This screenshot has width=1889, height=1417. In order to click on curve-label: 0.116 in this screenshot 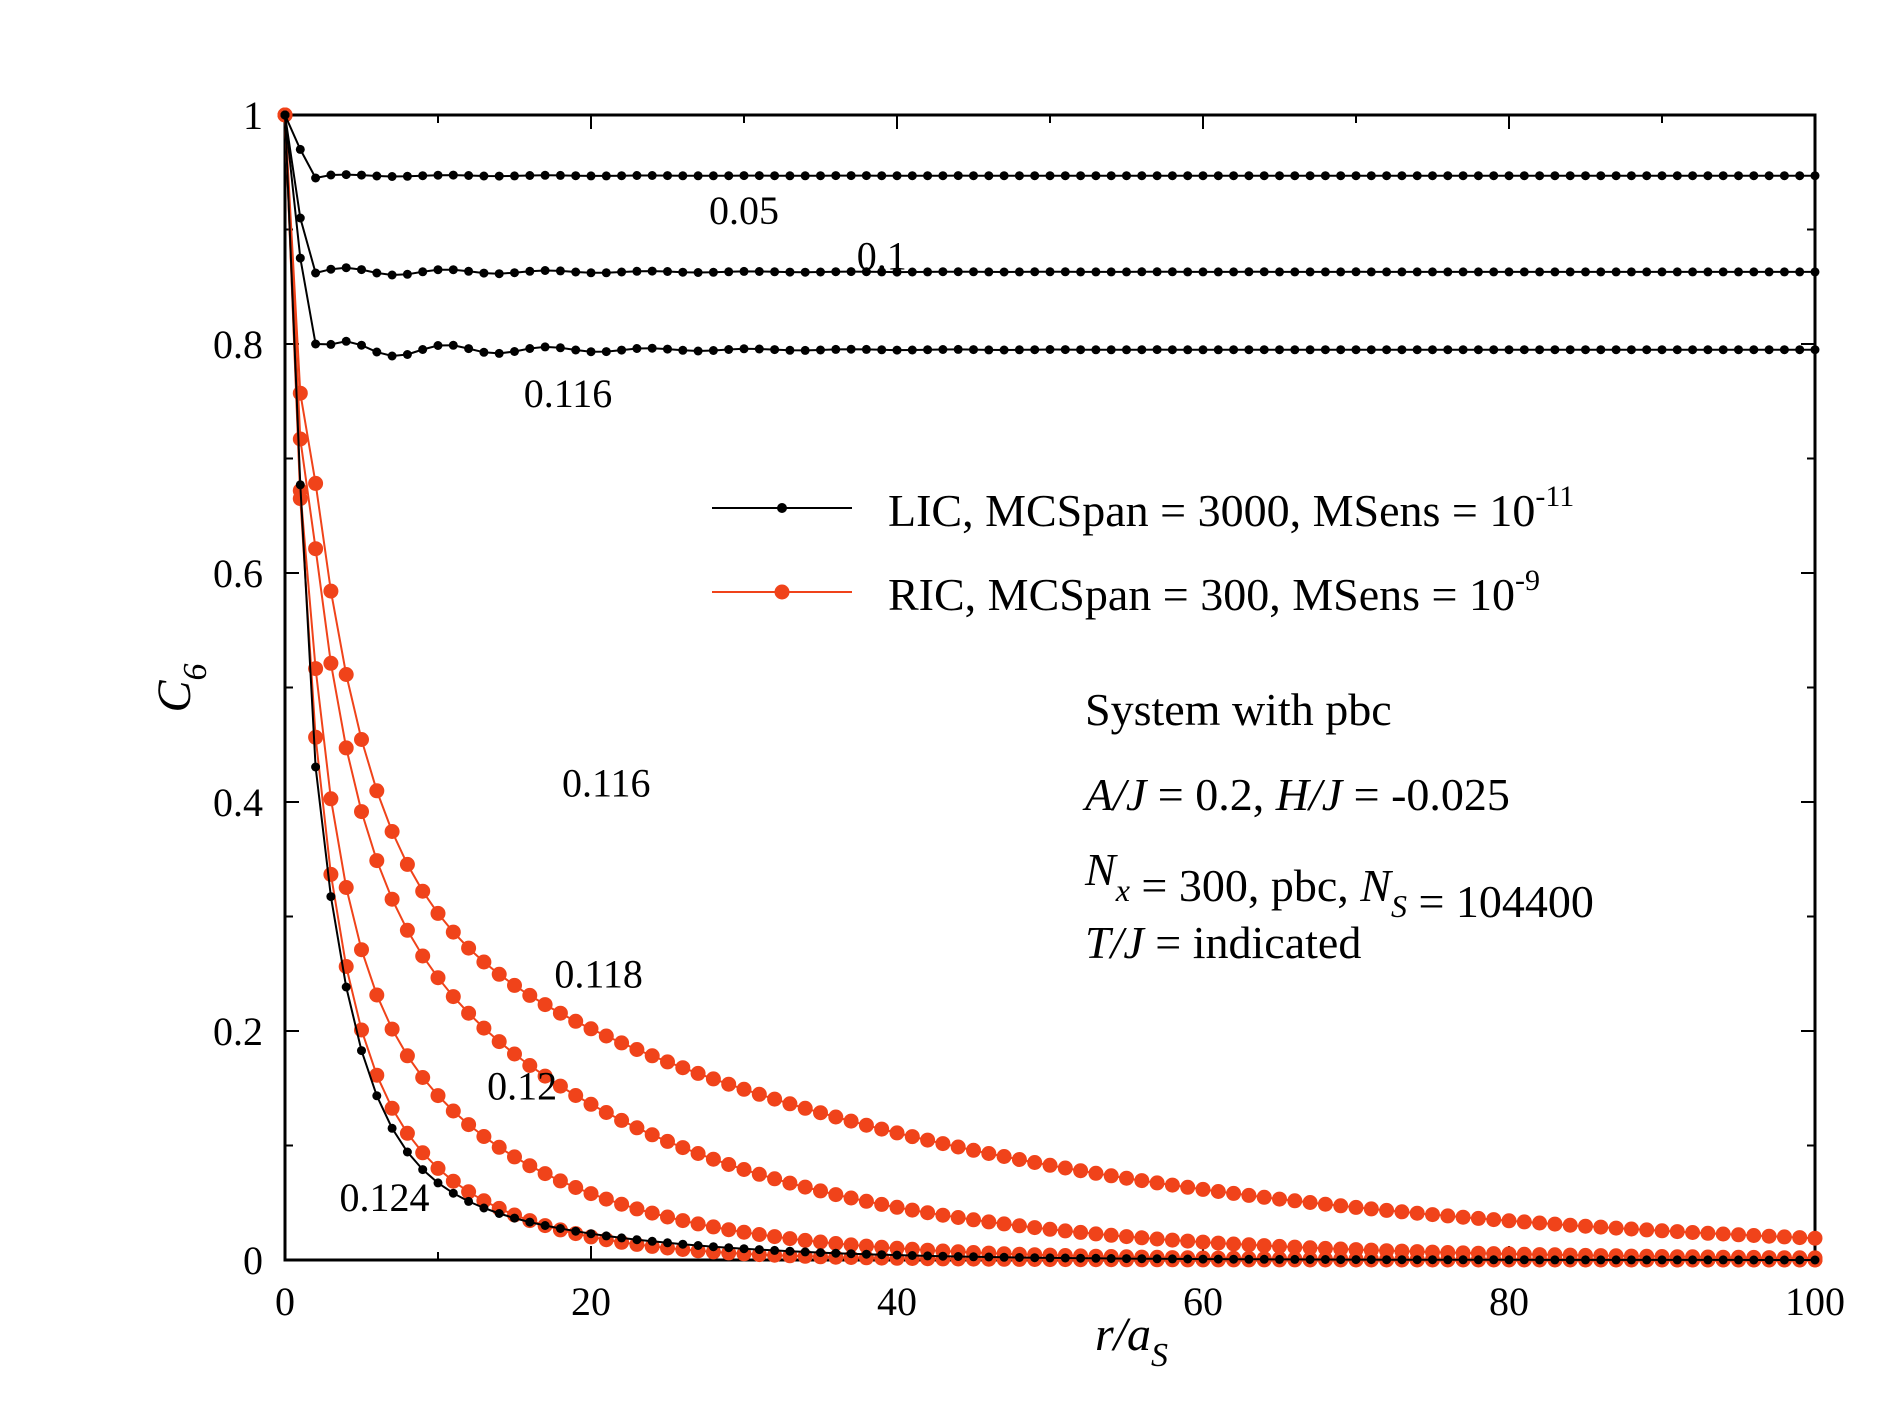, I will do `click(606, 782)`.